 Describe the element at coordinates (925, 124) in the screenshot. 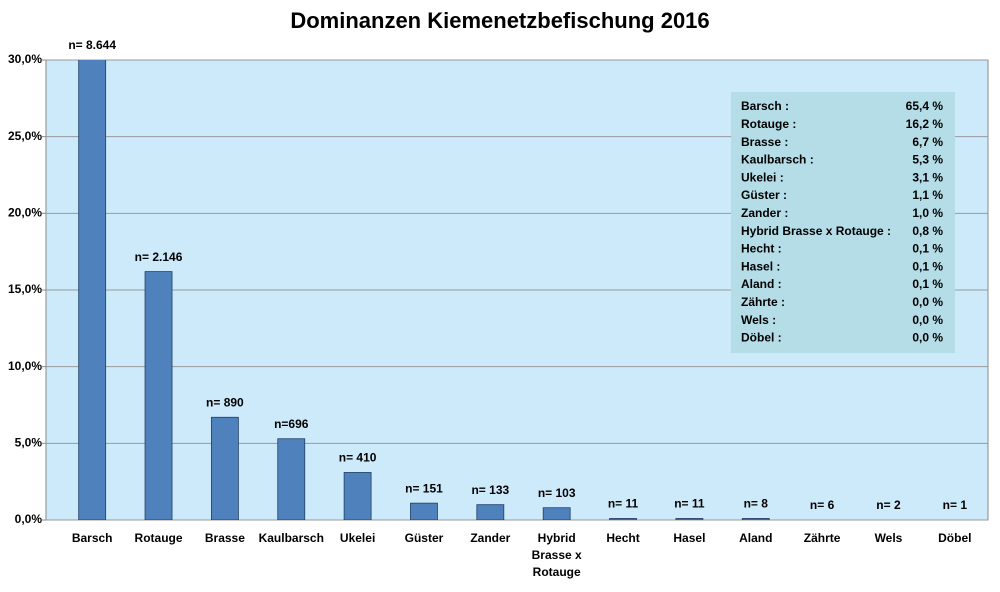

I see `summary-value: 16,2 %` at that location.